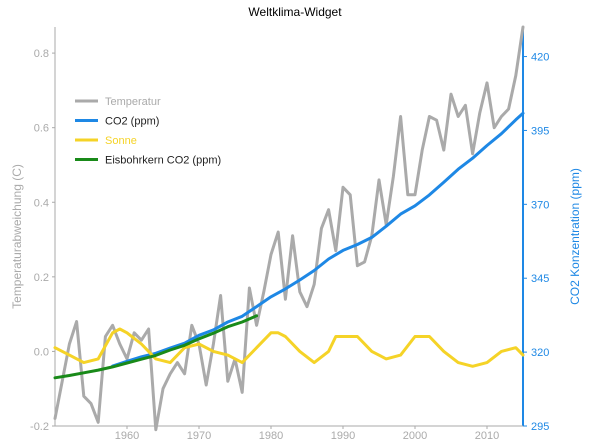 The height and width of the screenshot is (443, 590). What do you see at coordinates (487, 436) in the screenshot?
I see `x-tick-label-5: 2010` at bounding box center [487, 436].